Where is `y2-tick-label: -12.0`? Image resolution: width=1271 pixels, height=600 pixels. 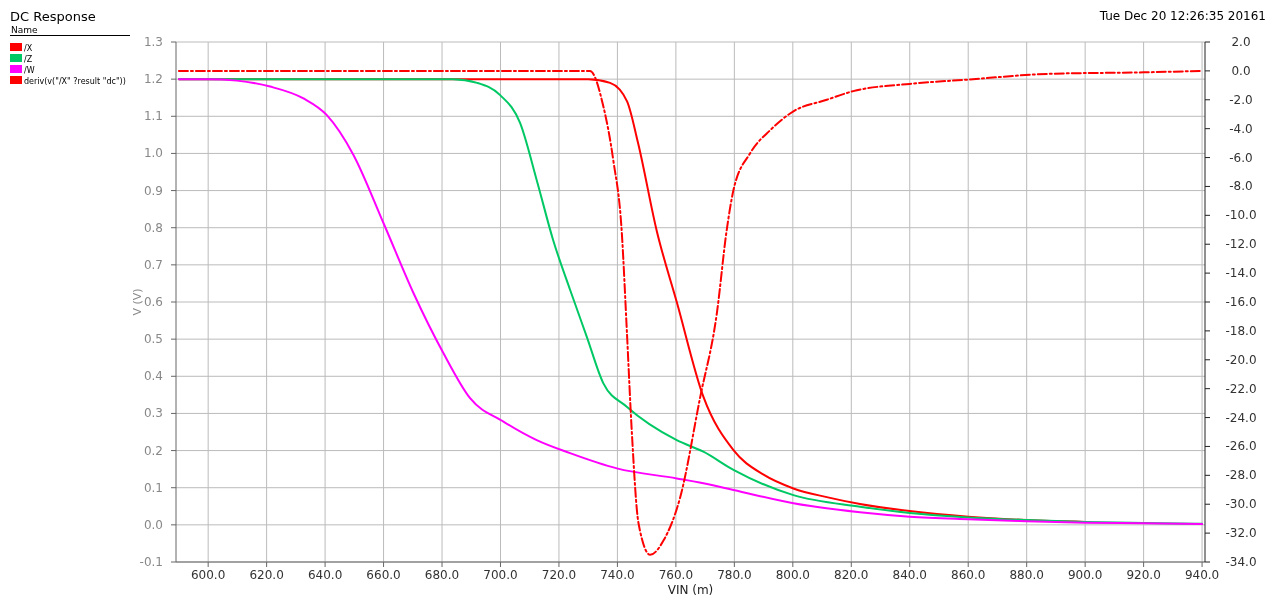
y2-tick-label: -12.0 is located at coordinates (1241, 244).